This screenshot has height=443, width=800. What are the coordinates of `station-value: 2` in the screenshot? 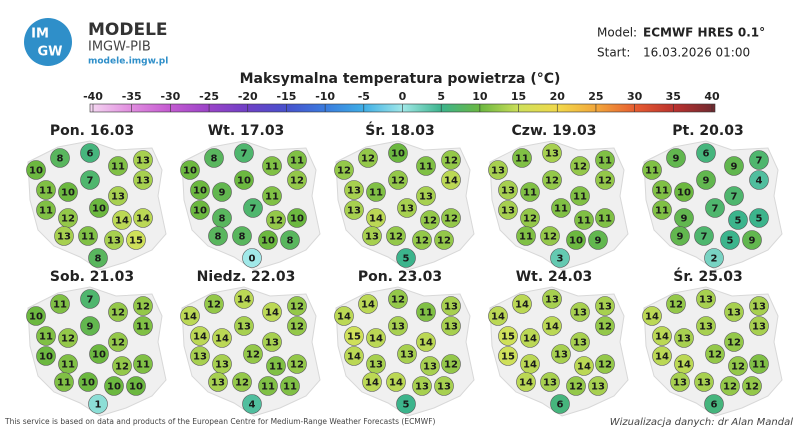 It's located at (714, 259).